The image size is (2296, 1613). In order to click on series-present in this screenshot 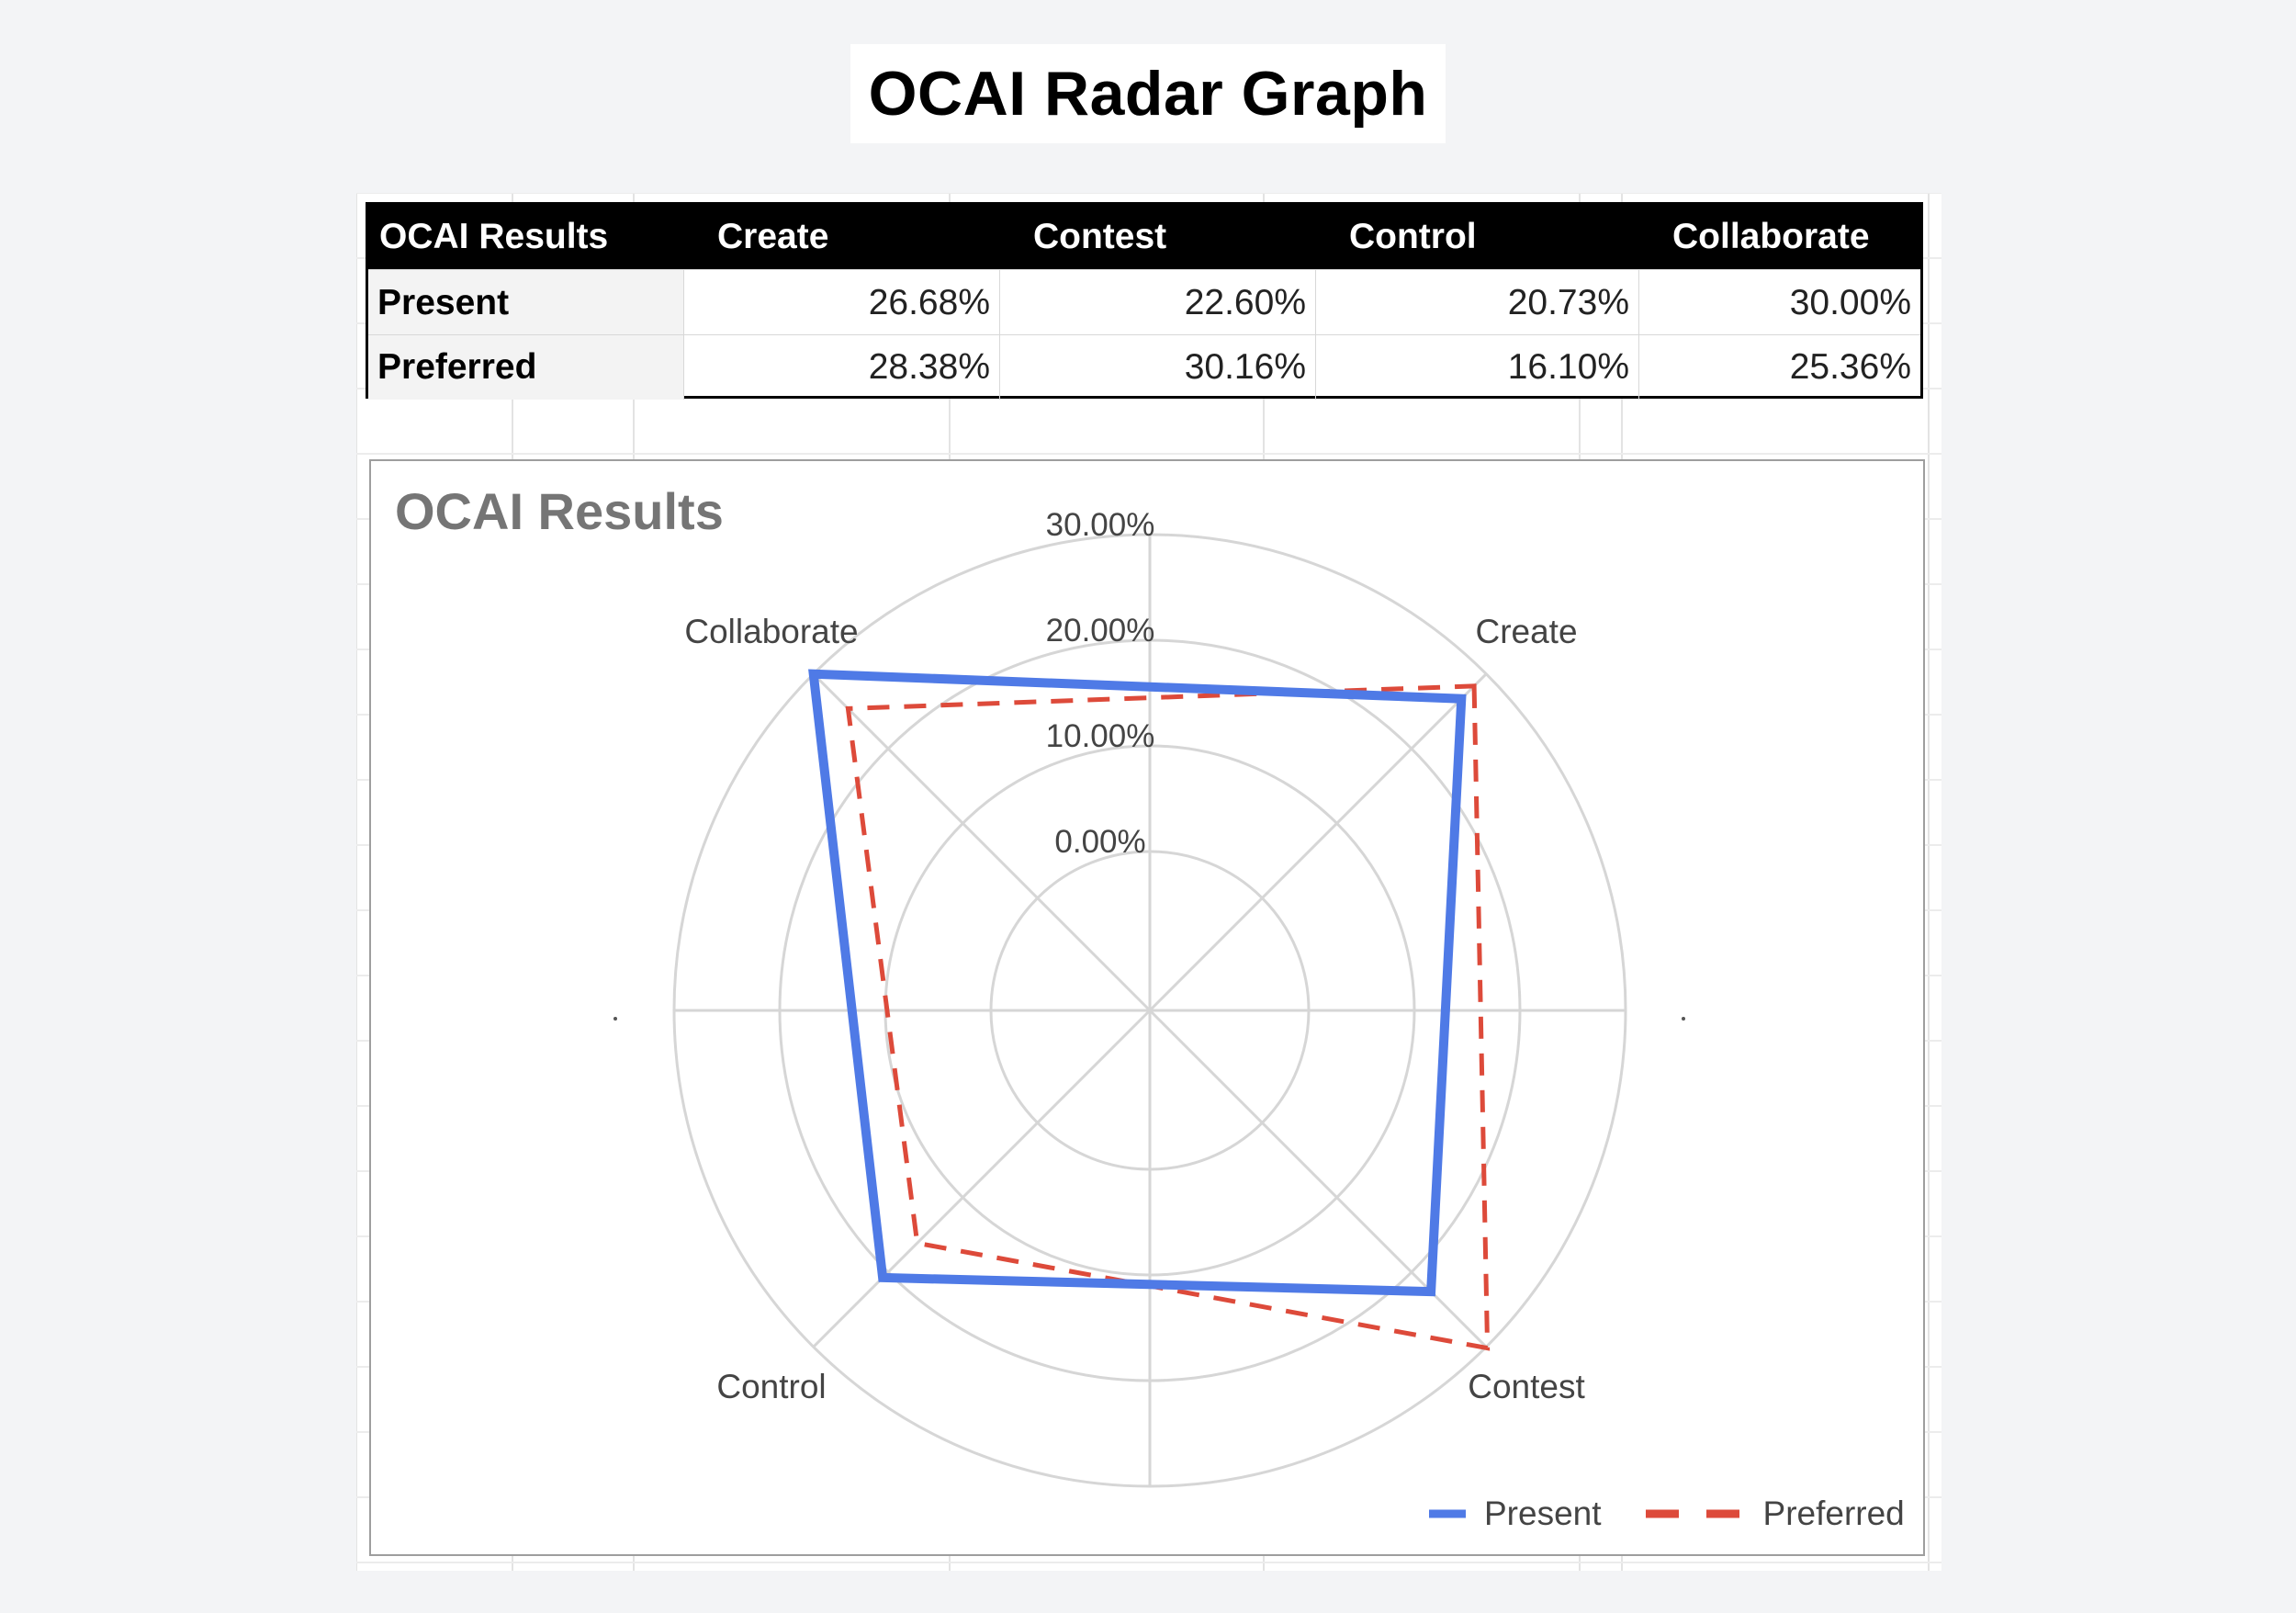, I will do `click(1138, 983)`.